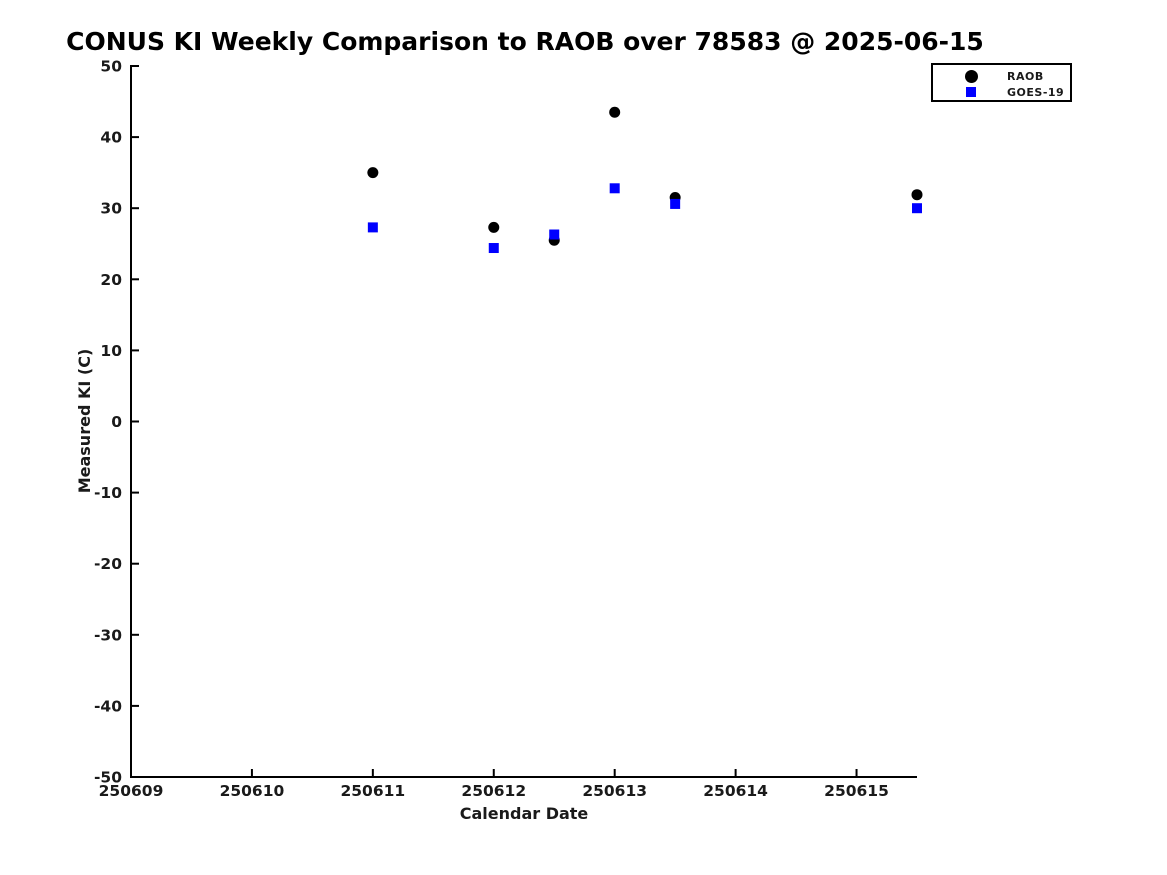  What do you see at coordinates (493, 791) in the screenshot?
I see `x-tick-label: 250612` at bounding box center [493, 791].